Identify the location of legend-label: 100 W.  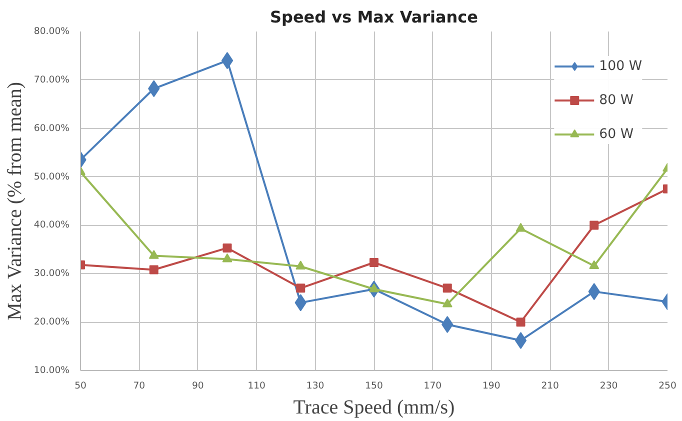
(620, 66).